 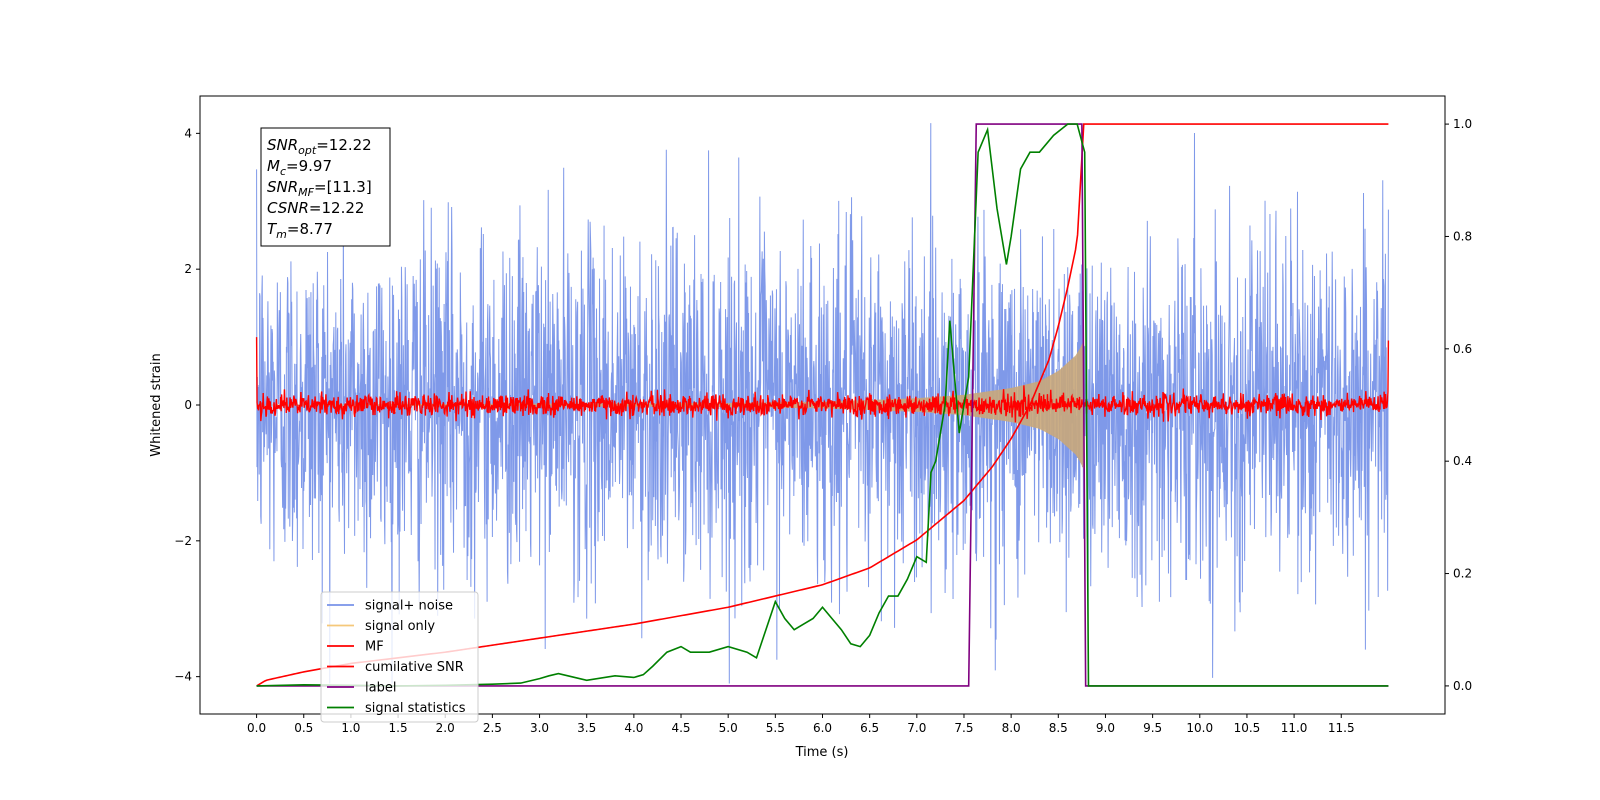 I want to click on x-tick-label: 3.0, so click(x=539, y=728).